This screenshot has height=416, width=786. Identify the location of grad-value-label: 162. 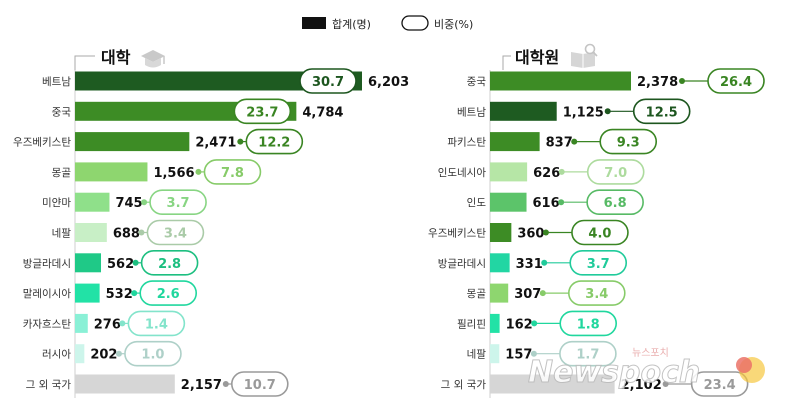
(519, 324).